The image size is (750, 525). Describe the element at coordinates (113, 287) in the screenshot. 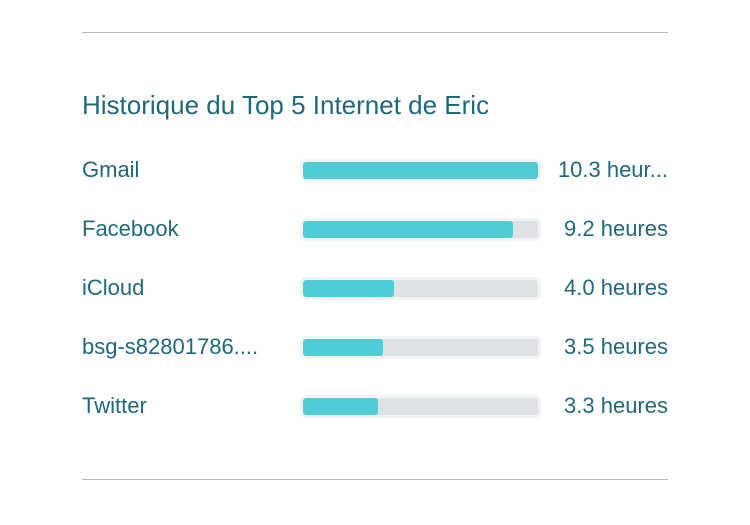

I see `site-name: iCloud` at that location.